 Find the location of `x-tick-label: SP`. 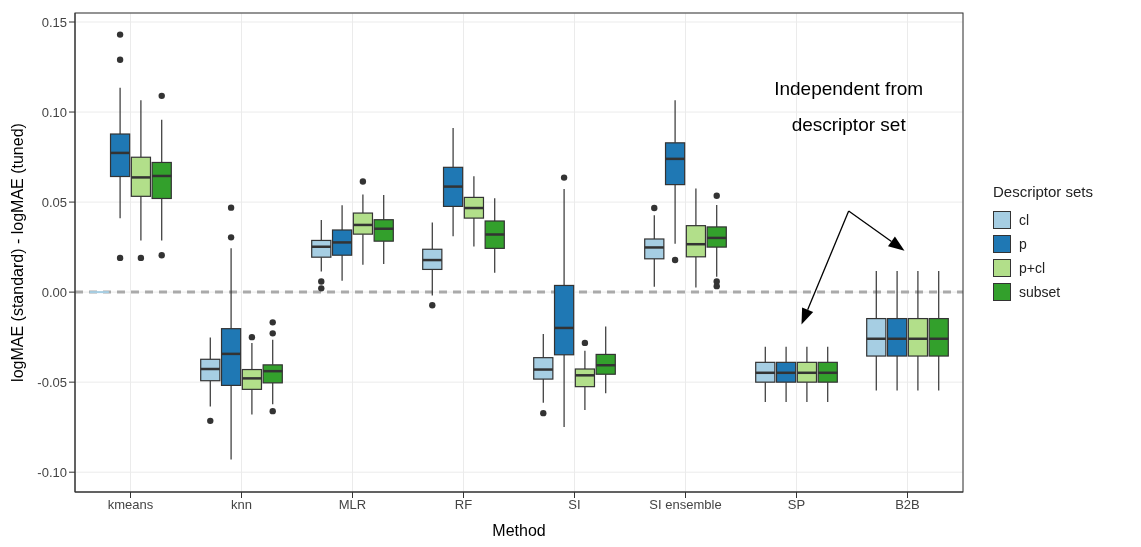

x-tick-label: SP is located at coordinates (796, 505).